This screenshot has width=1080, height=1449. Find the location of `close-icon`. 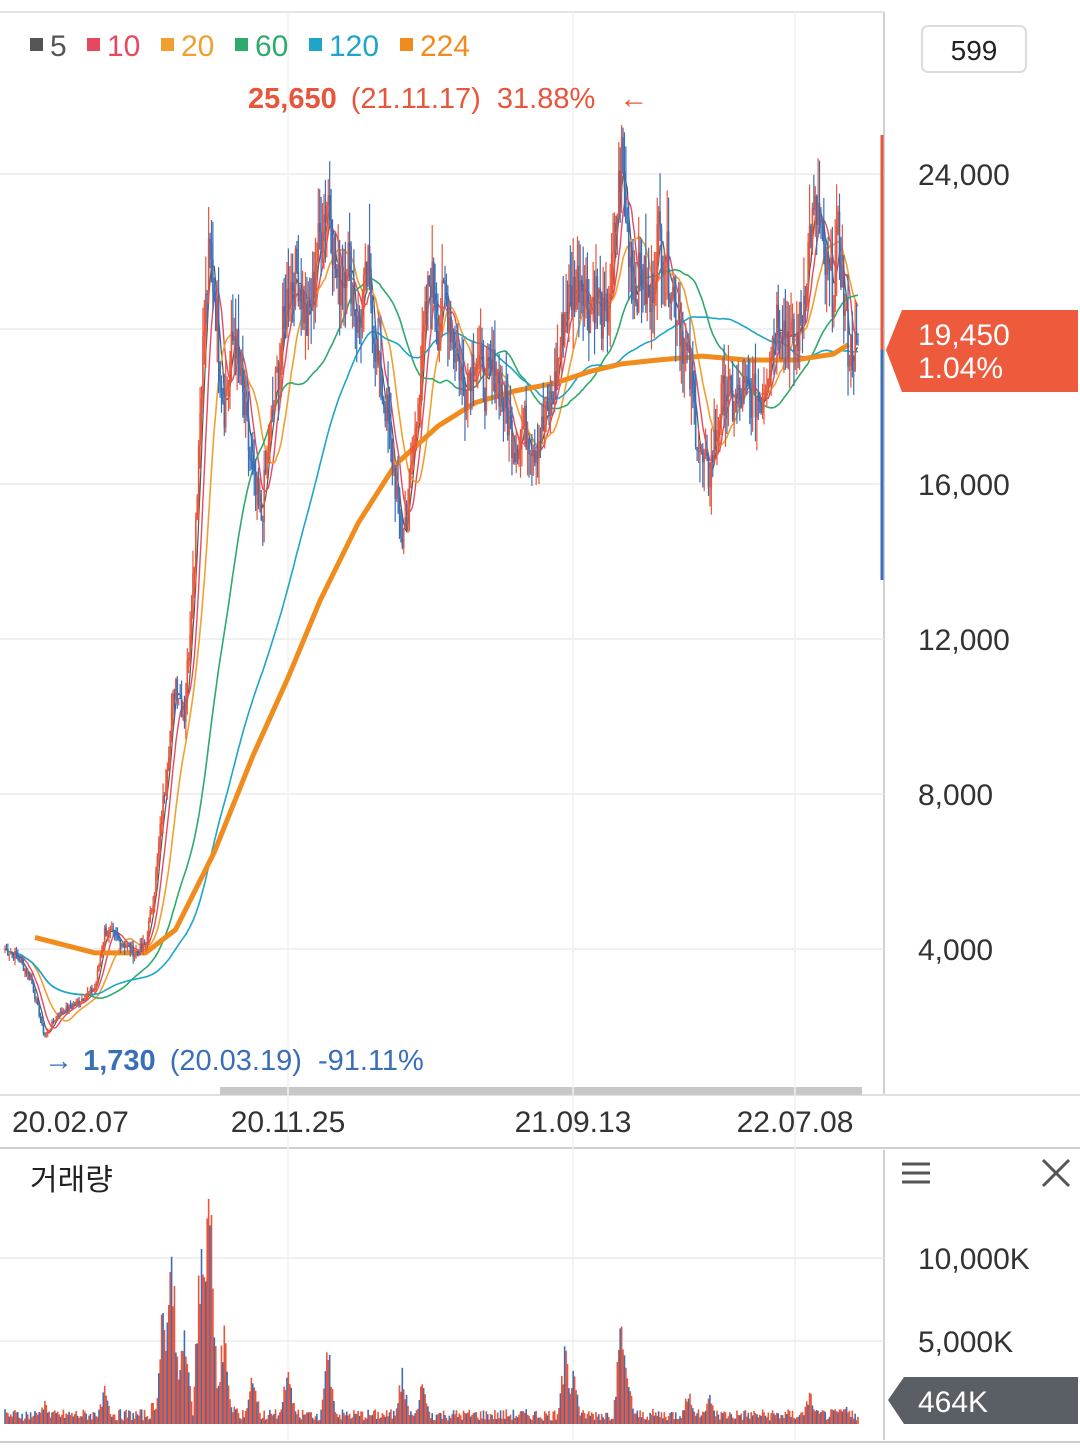

close-icon is located at coordinates (1056, 1173).